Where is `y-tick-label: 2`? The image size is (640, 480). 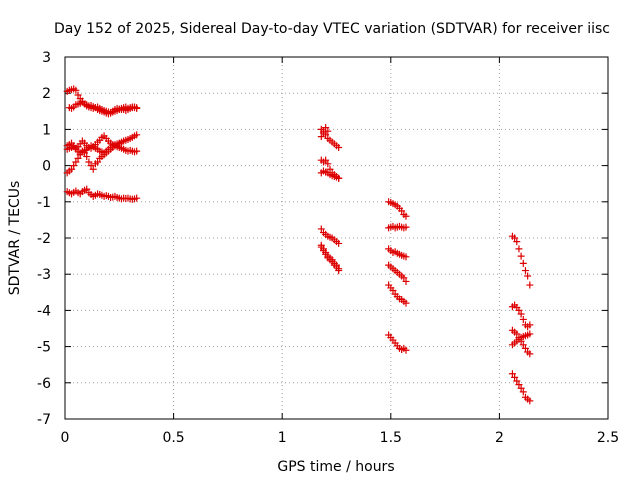
y-tick-label: 2 is located at coordinates (46, 94).